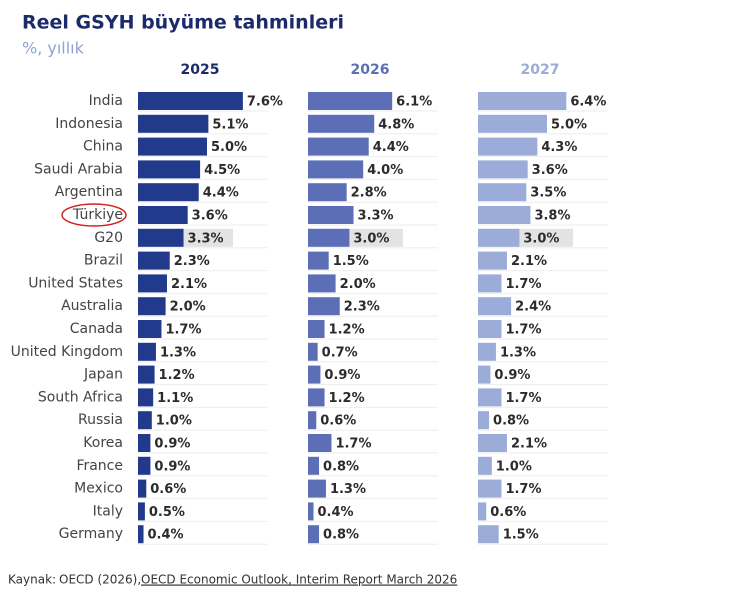 This screenshot has height=595, width=730. What do you see at coordinates (96, 329) in the screenshot?
I see `category-label: Canada` at bounding box center [96, 329].